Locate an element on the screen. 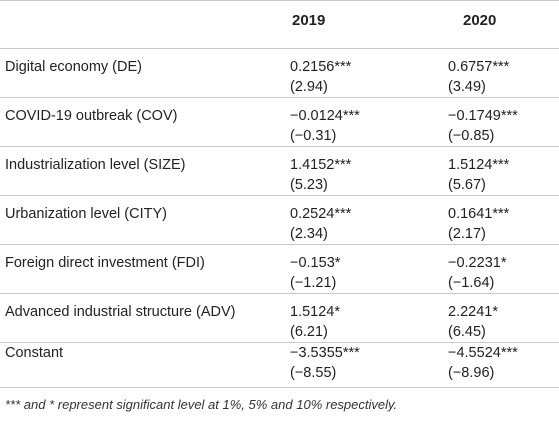  tstat-2019: (5.23) is located at coordinates (309, 185).